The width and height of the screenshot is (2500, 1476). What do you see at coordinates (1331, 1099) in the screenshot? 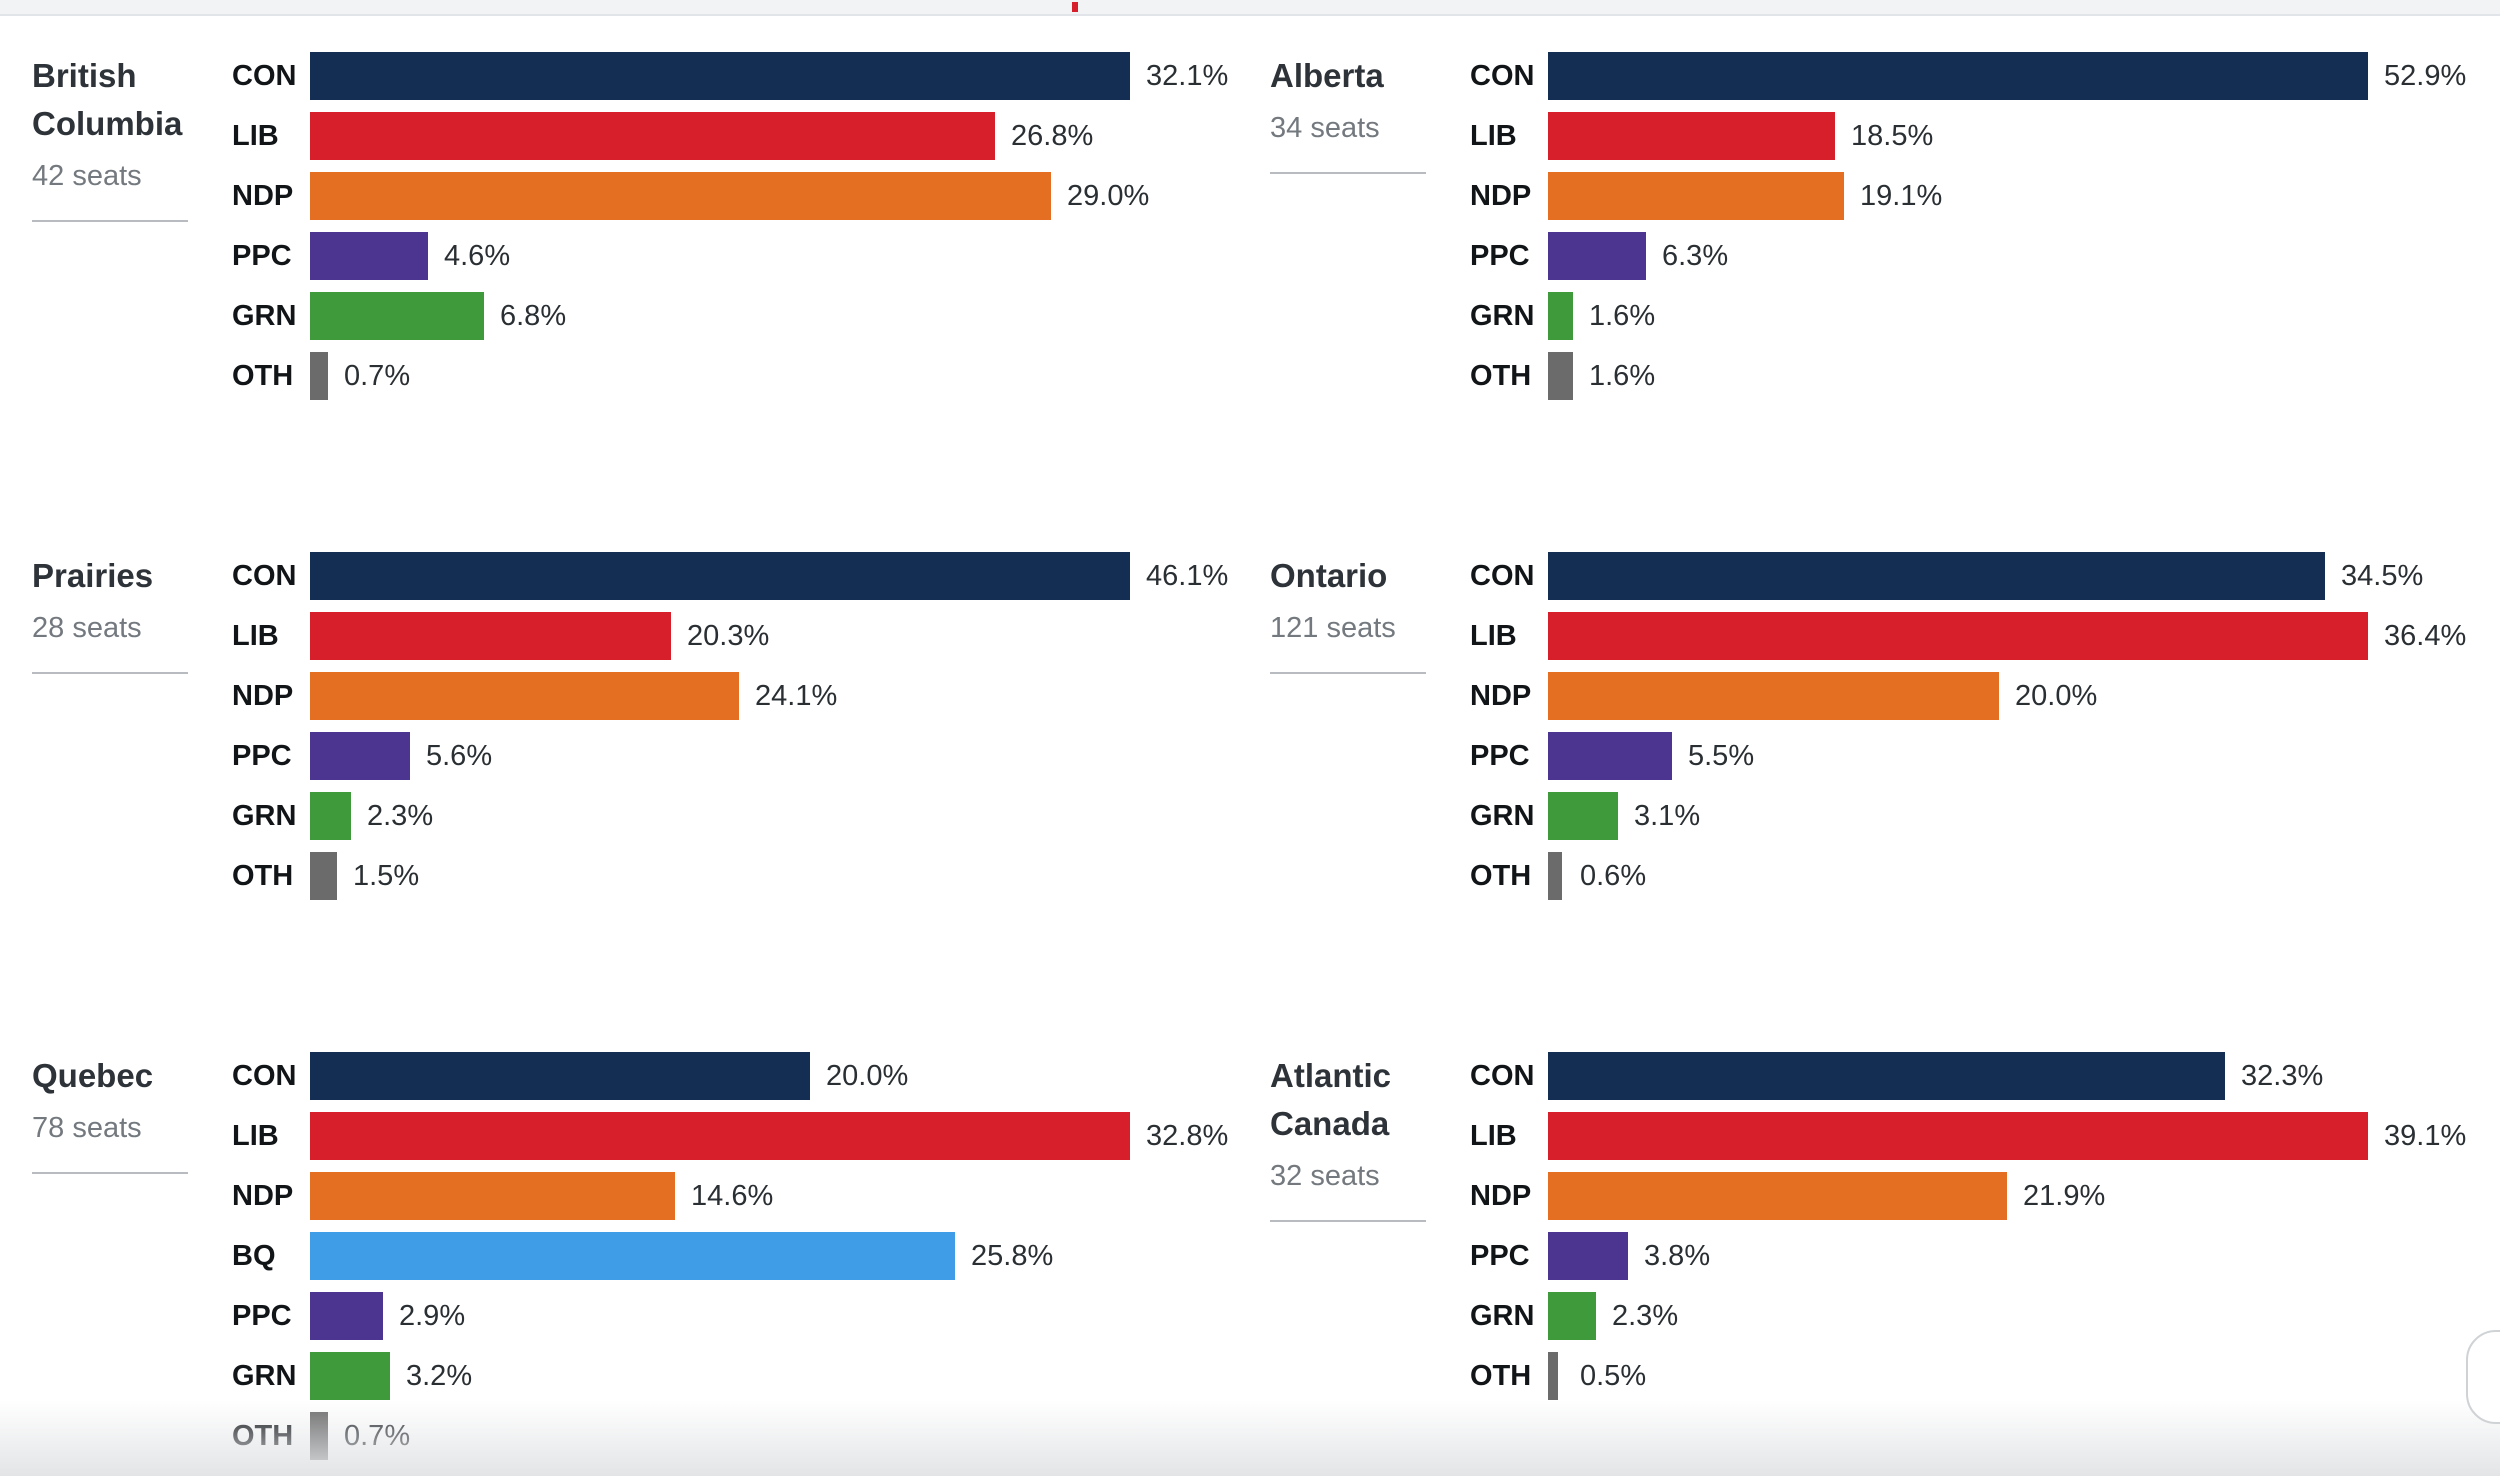
I see `region-name: Atlantic Canada` at bounding box center [1331, 1099].